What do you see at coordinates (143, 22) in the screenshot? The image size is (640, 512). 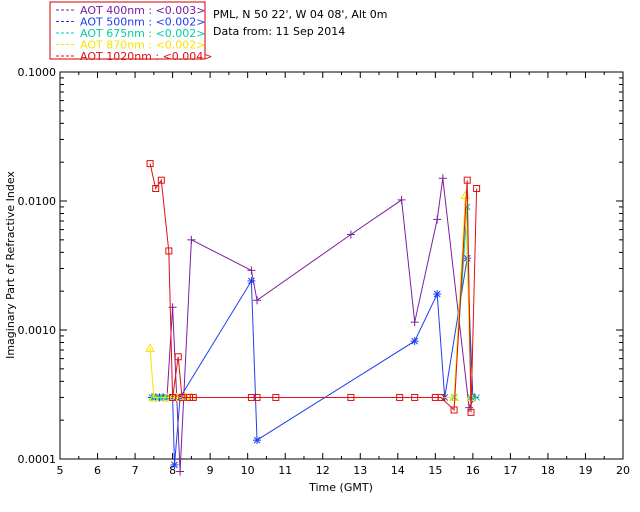 I see `legend-label: AOT 500nm : <0.002>` at bounding box center [143, 22].